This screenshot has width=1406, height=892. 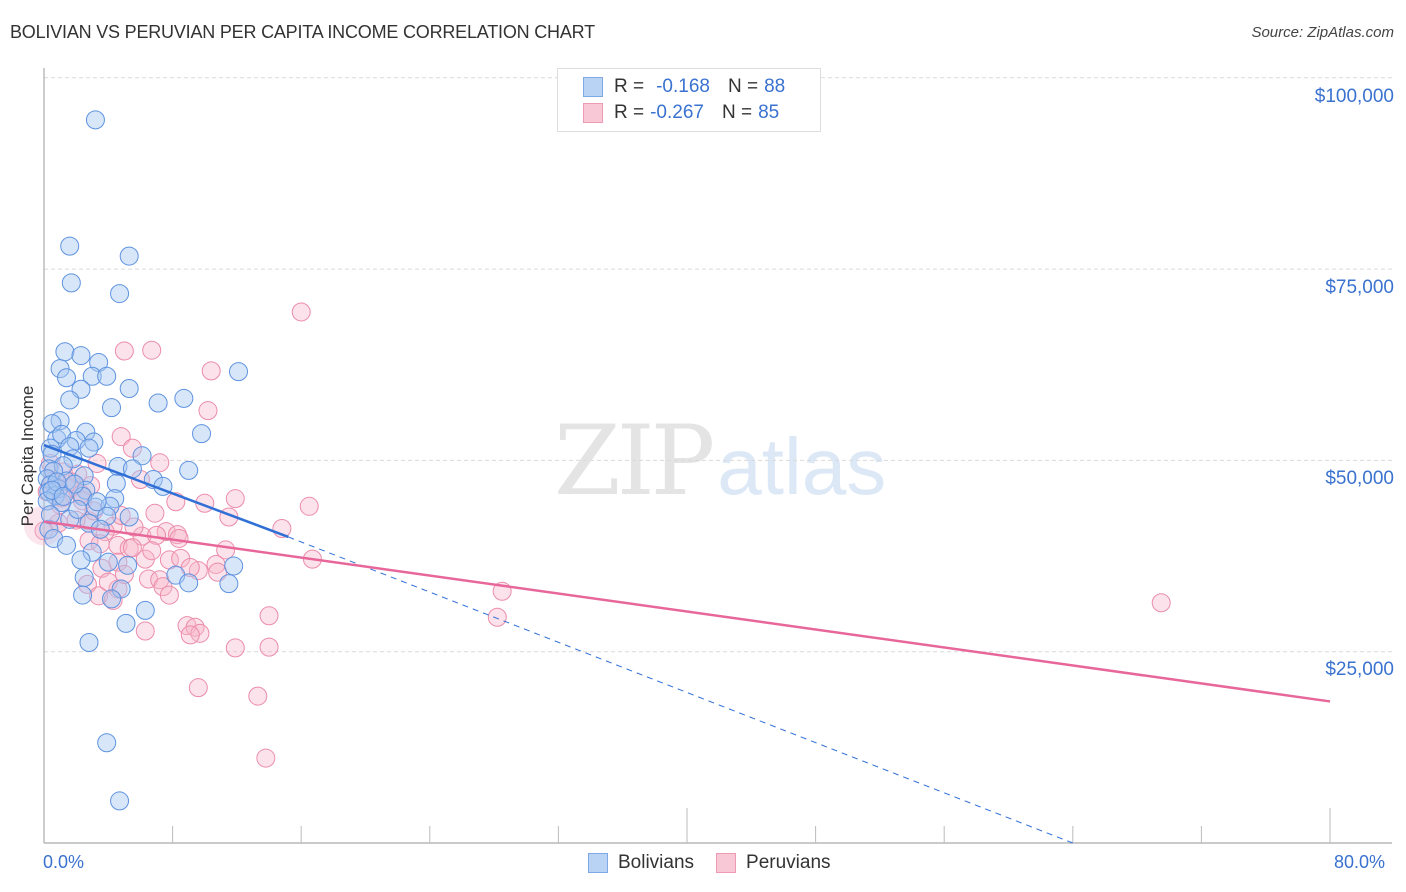 I want to click on legend-item-bolivians: Bolivians, so click(x=641, y=863).